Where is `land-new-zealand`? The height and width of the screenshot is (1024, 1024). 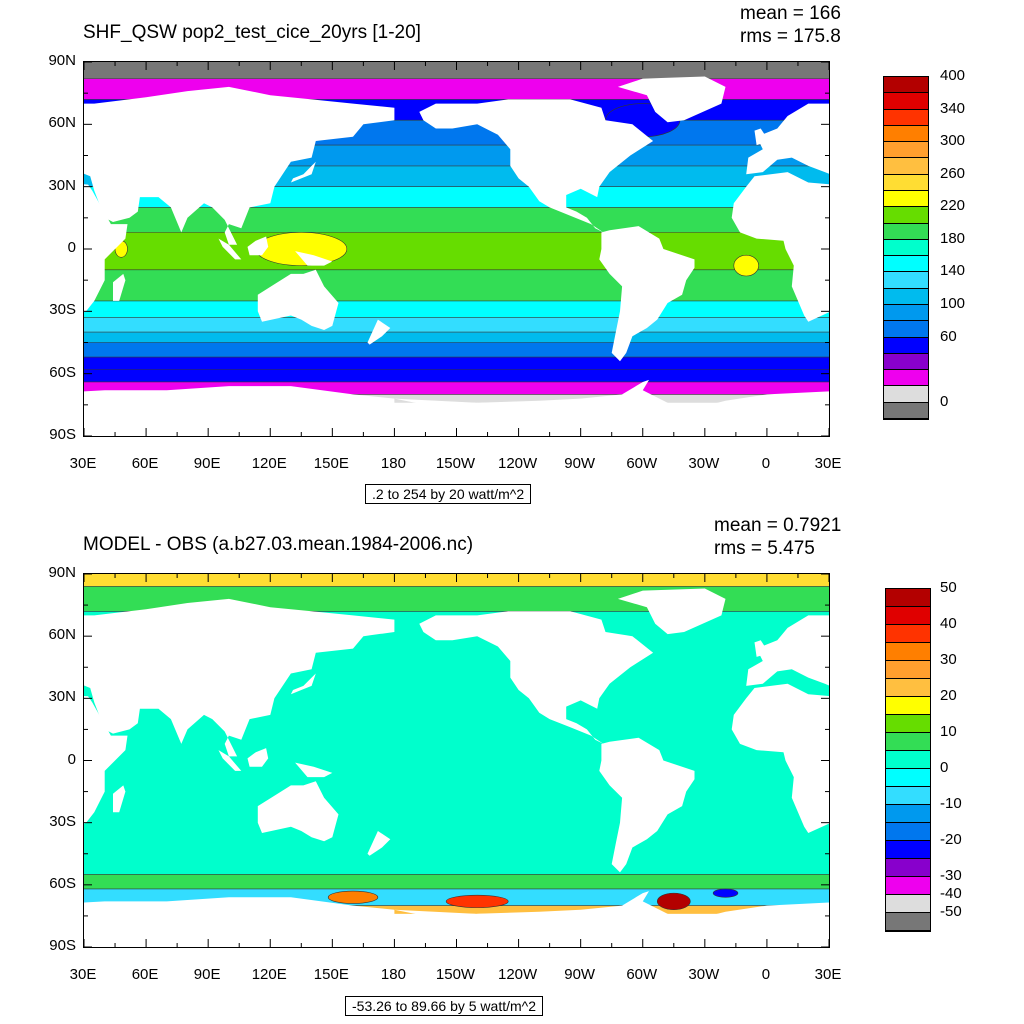
land-new-zealand is located at coordinates (379, 843).